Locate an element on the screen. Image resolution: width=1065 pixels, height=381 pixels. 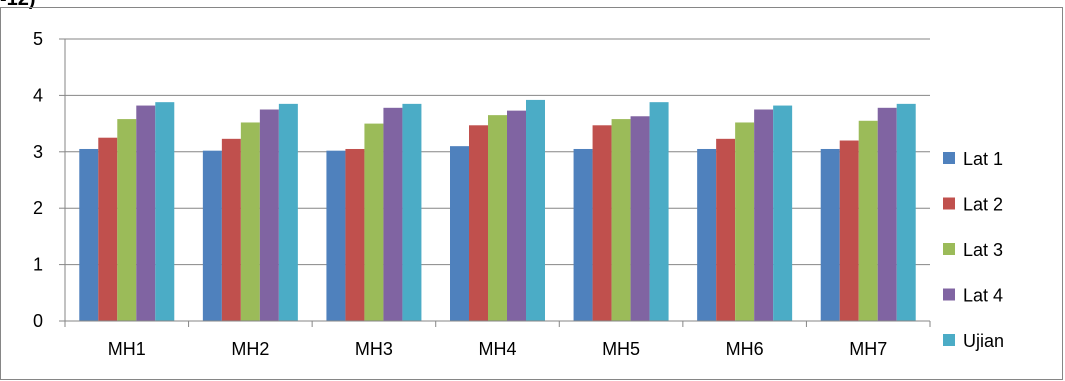
legend-label: Ujian is located at coordinates (983, 341).